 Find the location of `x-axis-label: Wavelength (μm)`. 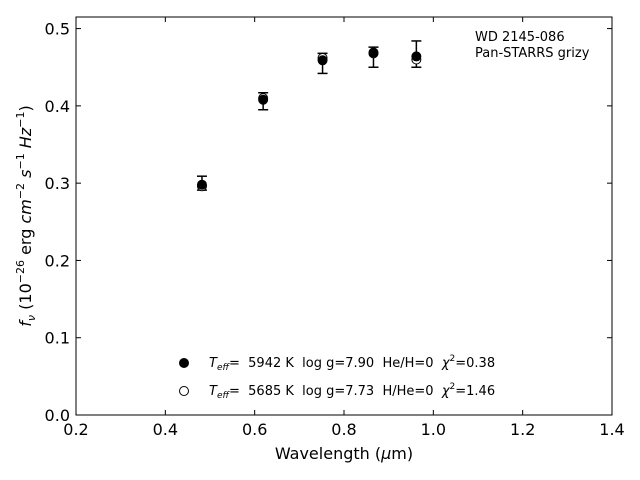

x-axis-label: Wavelength (μm) is located at coordinates (344, 453).